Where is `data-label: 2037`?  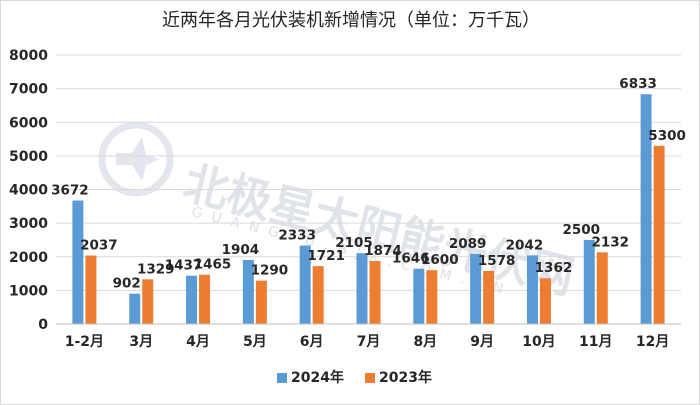 data-label: 2037 is located at coordinates (99, 246).